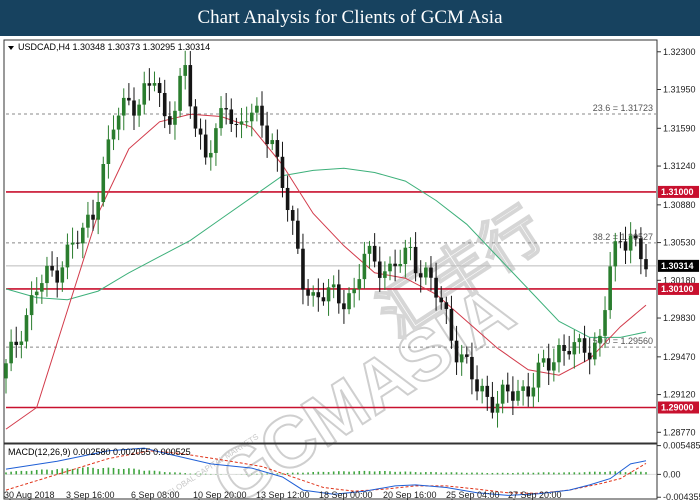 The height and width of the screenshot is (500, 700). I want to click on y-tick-label: 1.29120, so click(679, 395).